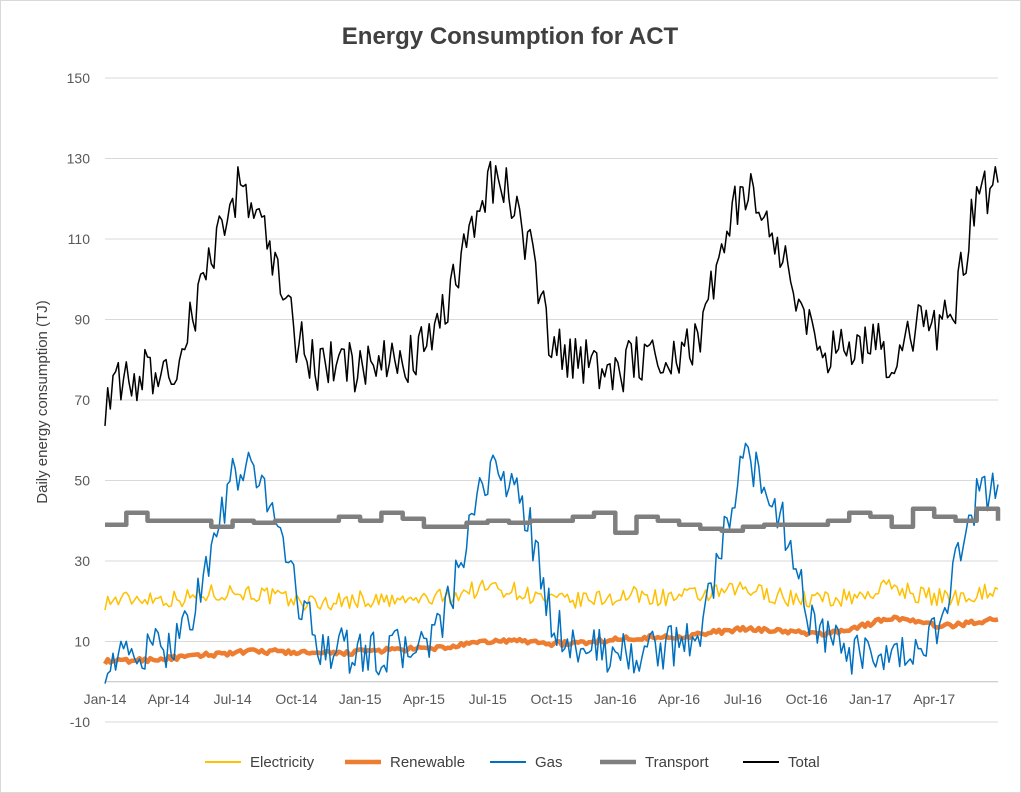  What do you see at coordinates (42, 401) in the screenshot?
I see `y-axis-title: Daily energy consumption (TJ)` at bounding box center [42, 401].